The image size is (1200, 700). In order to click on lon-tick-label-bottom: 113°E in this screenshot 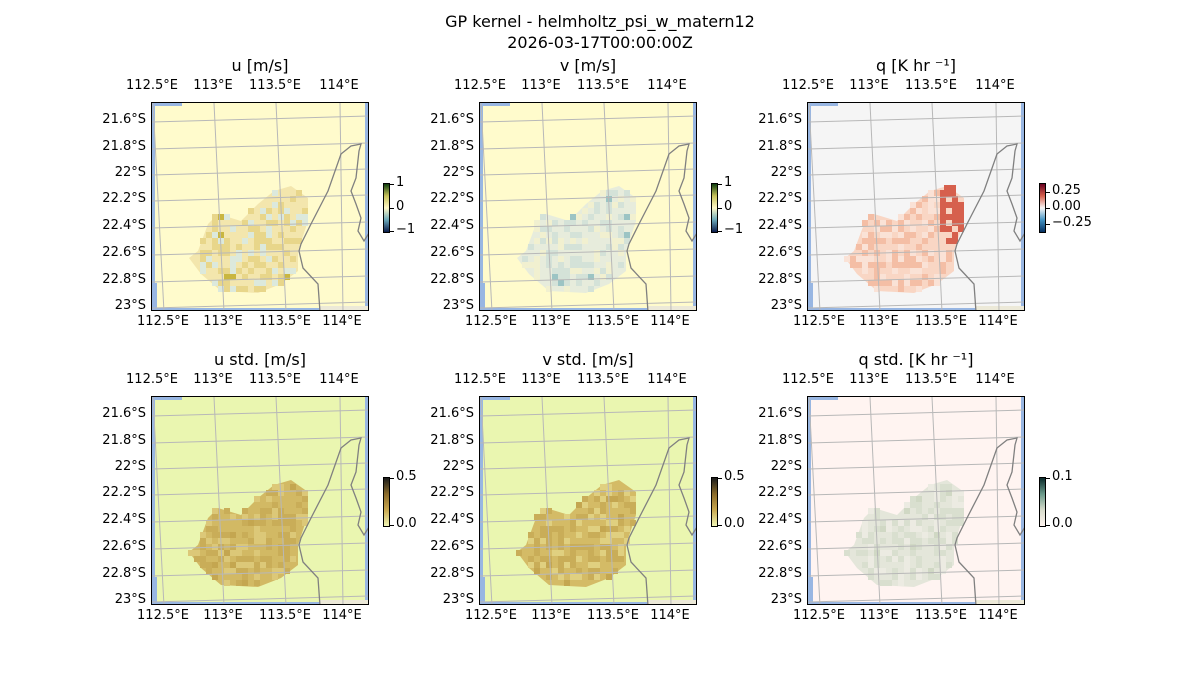, I will do `click(879, 321)`.